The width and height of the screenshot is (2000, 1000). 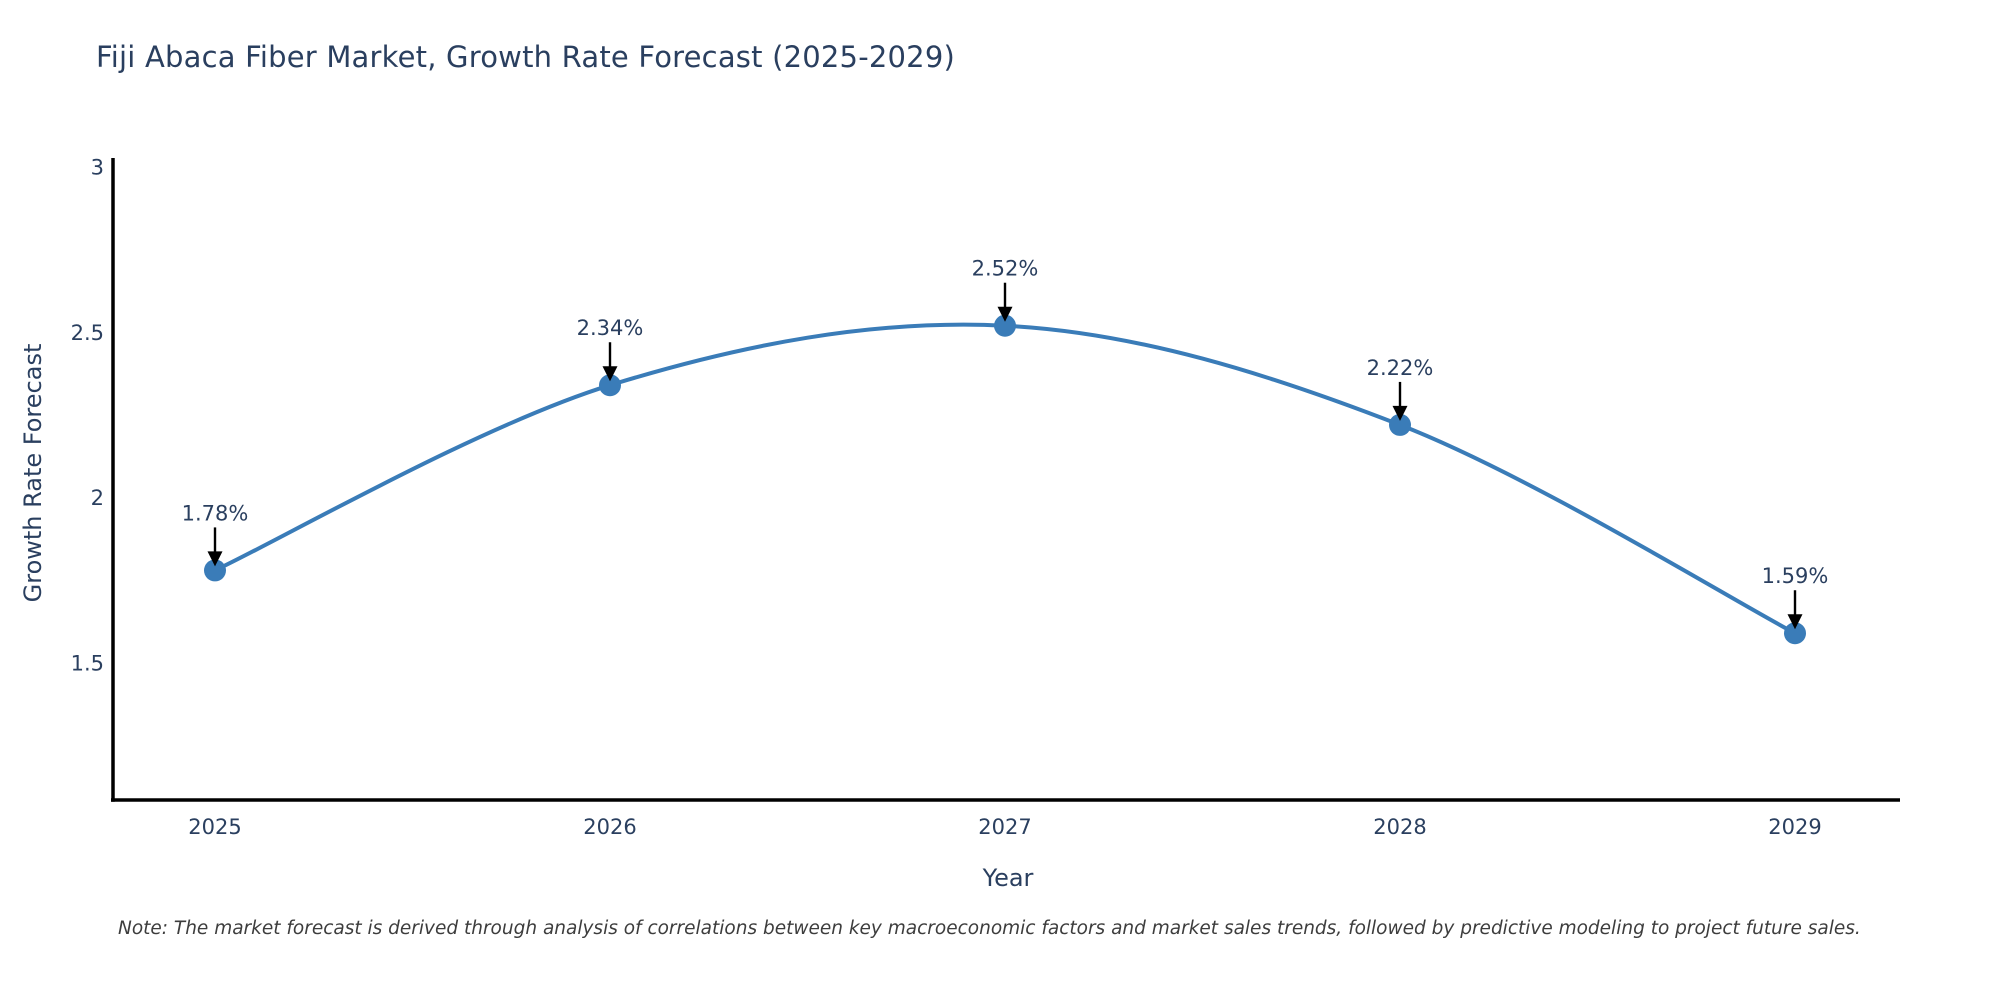 I want to click on x-axis-title: Year, so click(x=1008, y=878).